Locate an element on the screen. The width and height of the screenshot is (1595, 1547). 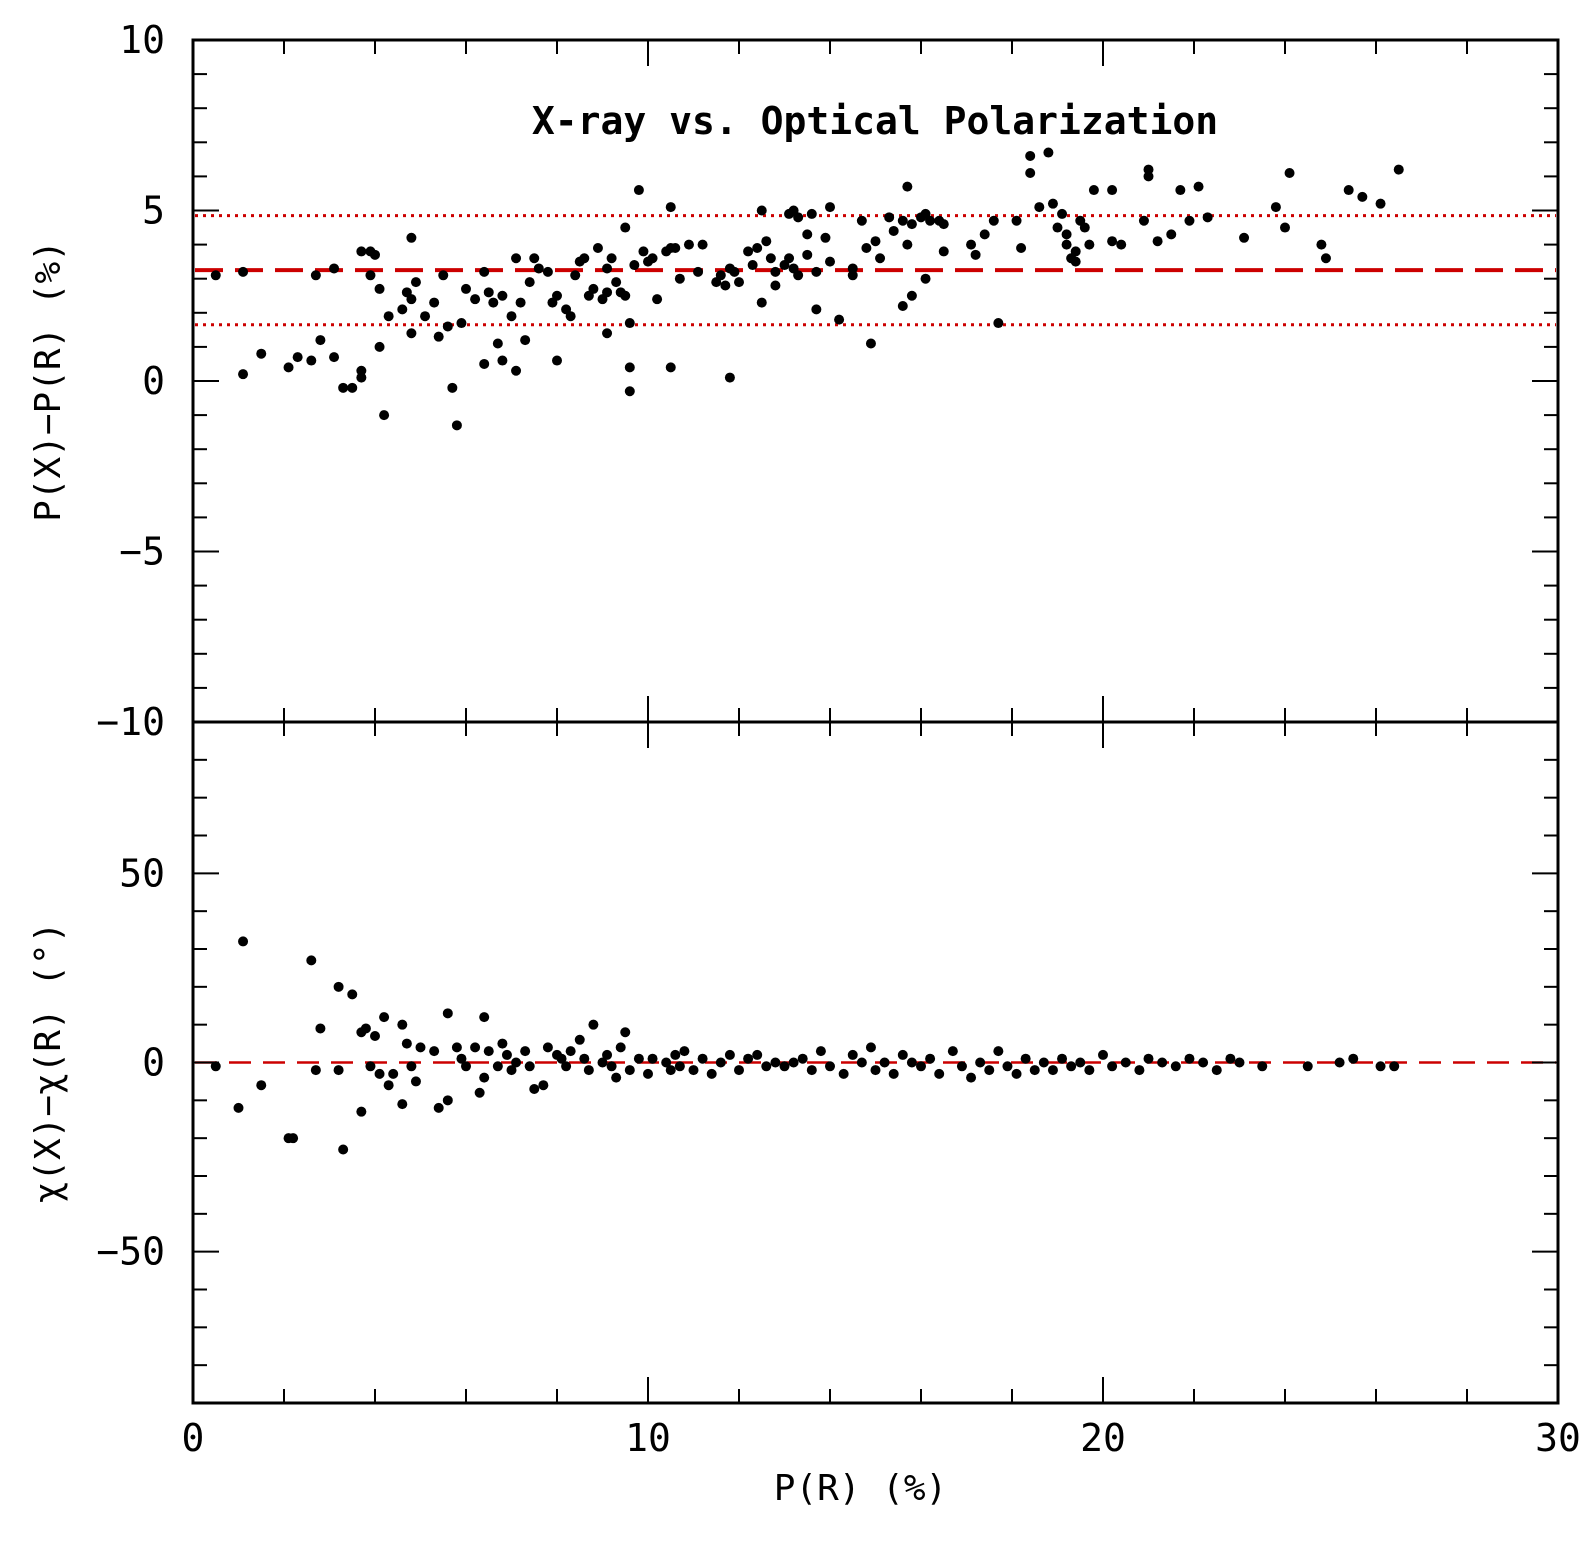
top-y-tick-label: 0 is located at coordinates (153, 381).